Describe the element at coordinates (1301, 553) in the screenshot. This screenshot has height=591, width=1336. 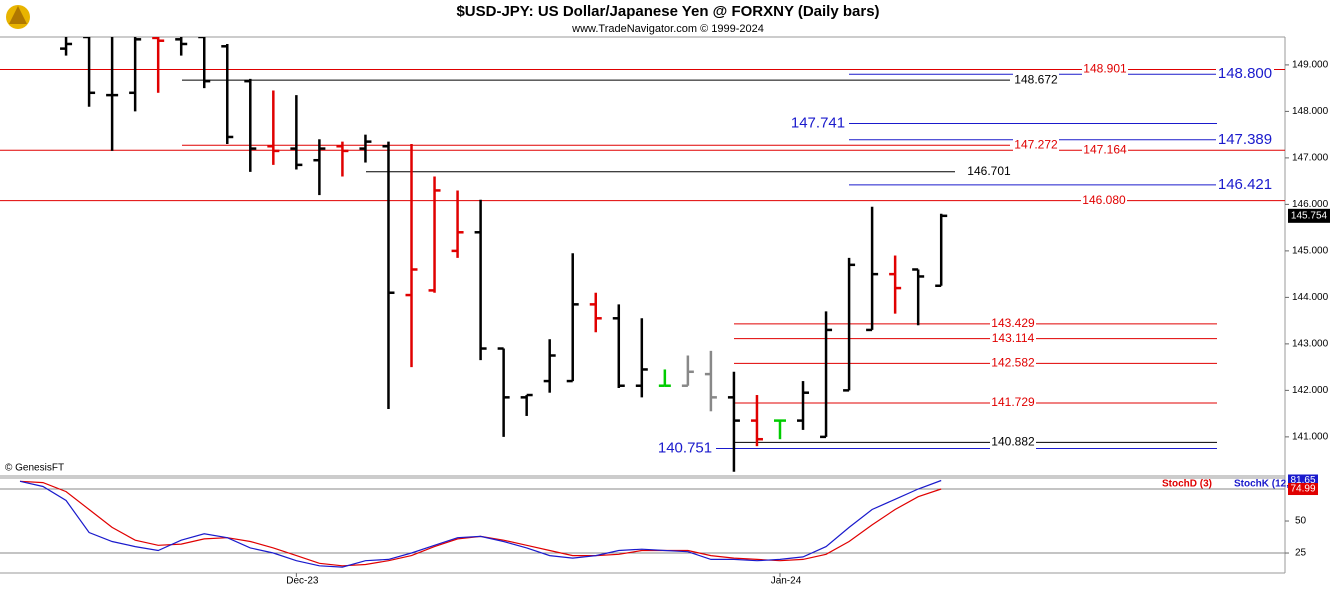
I see `y-tick-label: 25` at that location.